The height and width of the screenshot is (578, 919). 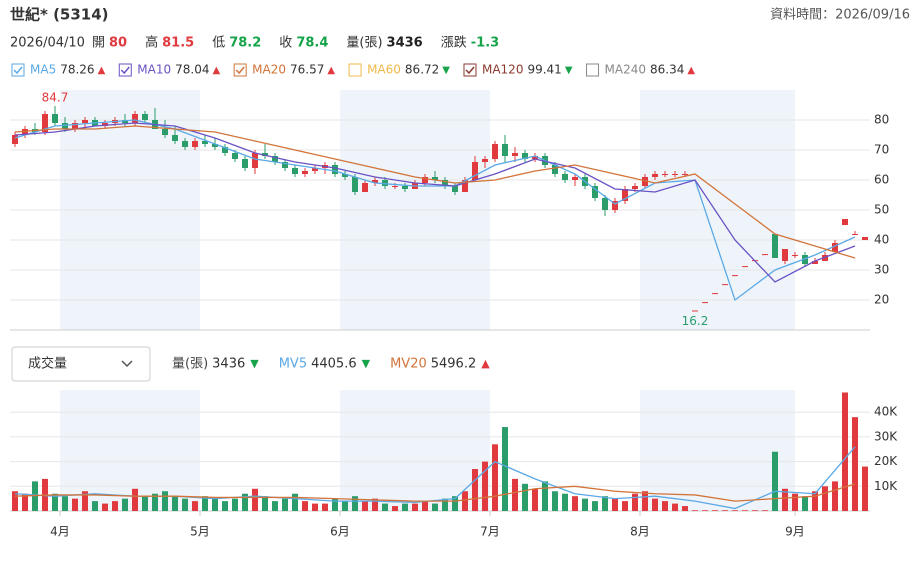 I want to click on extreme-label: 16.2, so click(x=695, y=321).